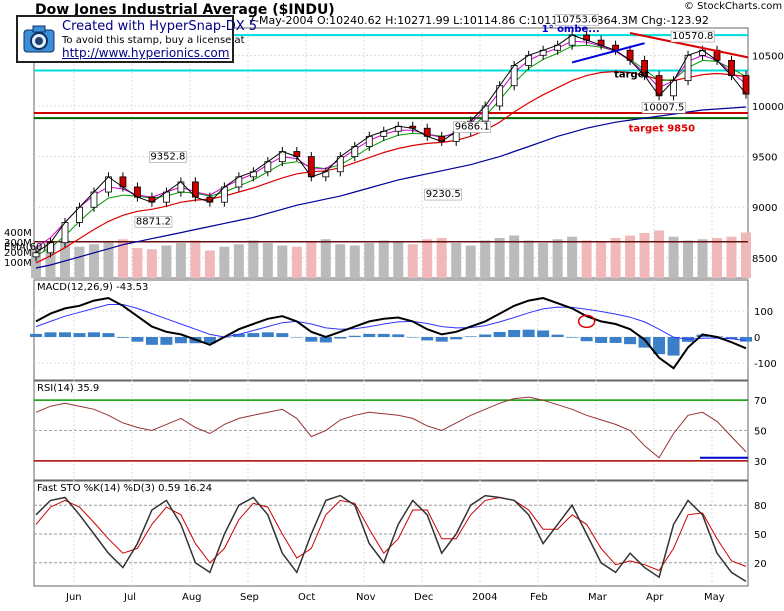  I want to click on macd-tick-label: 0, so click(757, 338).